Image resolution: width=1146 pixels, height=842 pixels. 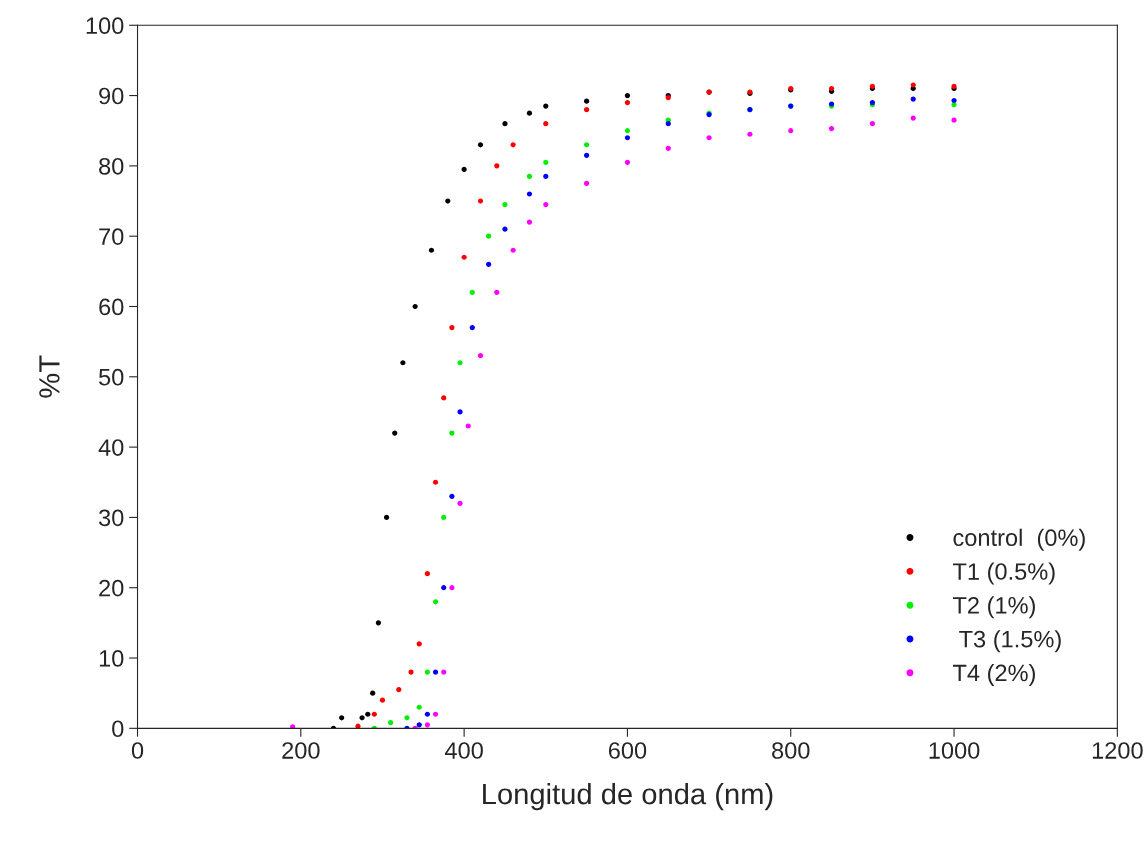 What do you see at coordinates (118, 729) in the screenshot?
I see `y-tick-label: 0` at bounding box center [118, 729].